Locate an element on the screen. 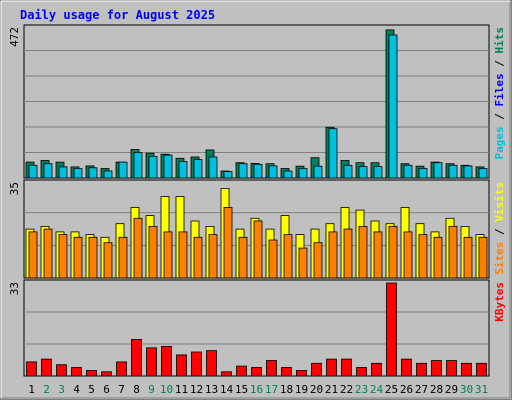 Image resolution: width=512 pixels, height=400 pixels. legend-entry-hits: Hits is located at coordinates (499, 40).